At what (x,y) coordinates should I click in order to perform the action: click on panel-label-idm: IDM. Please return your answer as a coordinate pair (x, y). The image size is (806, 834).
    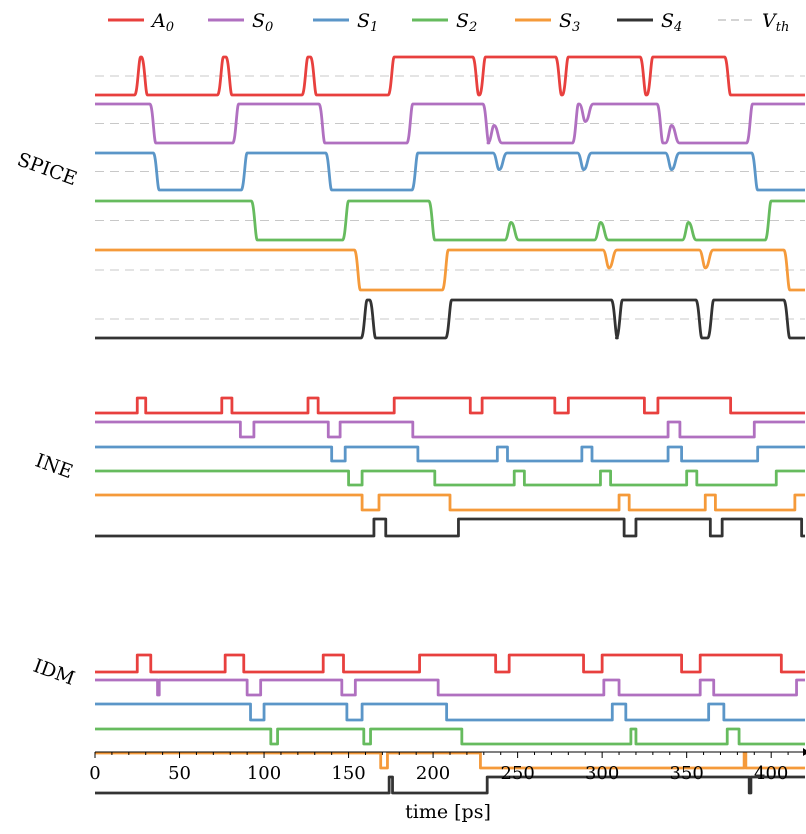
    Looking at the image, I should click on (53, 672).